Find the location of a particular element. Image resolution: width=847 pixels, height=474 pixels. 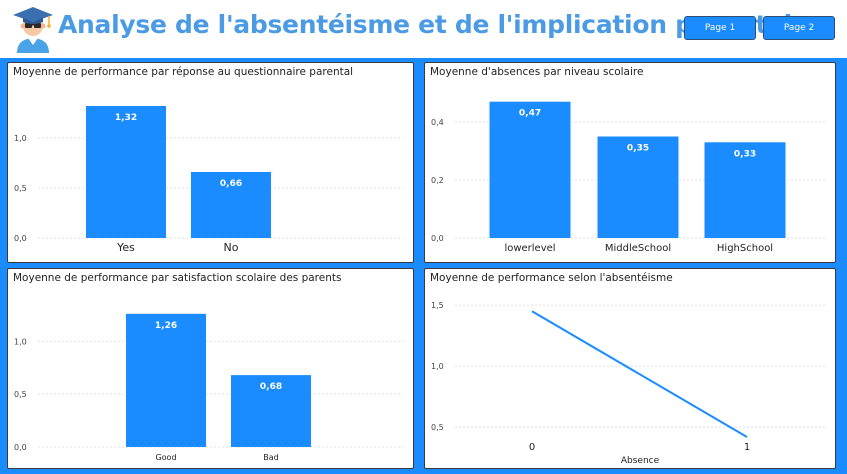

series-line is located at coordinates (639, 374).